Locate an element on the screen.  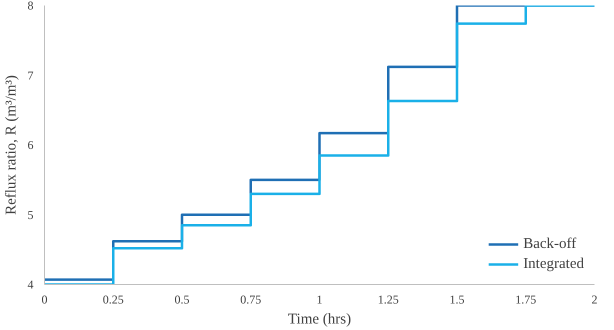
legend-label: Integrated is located at coordinates (553, 264).